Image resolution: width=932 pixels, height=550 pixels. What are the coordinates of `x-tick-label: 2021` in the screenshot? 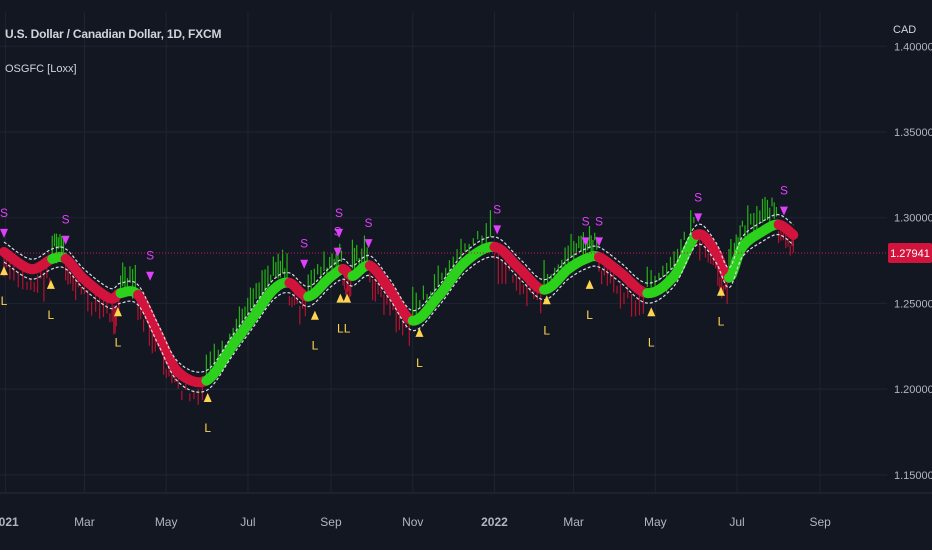 It's located at (9, 522).